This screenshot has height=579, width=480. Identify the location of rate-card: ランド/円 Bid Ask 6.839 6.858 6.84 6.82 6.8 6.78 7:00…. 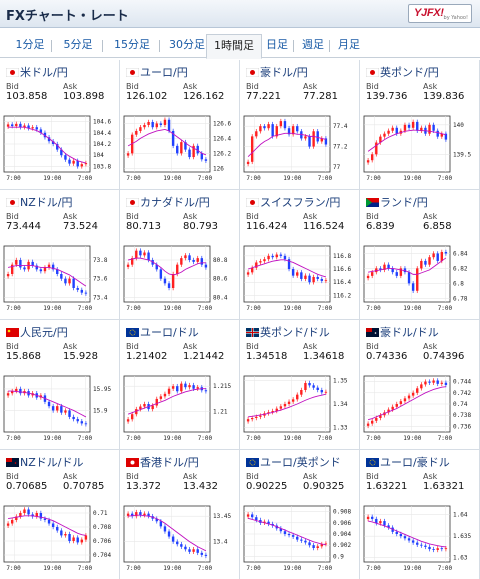
(420, 255).